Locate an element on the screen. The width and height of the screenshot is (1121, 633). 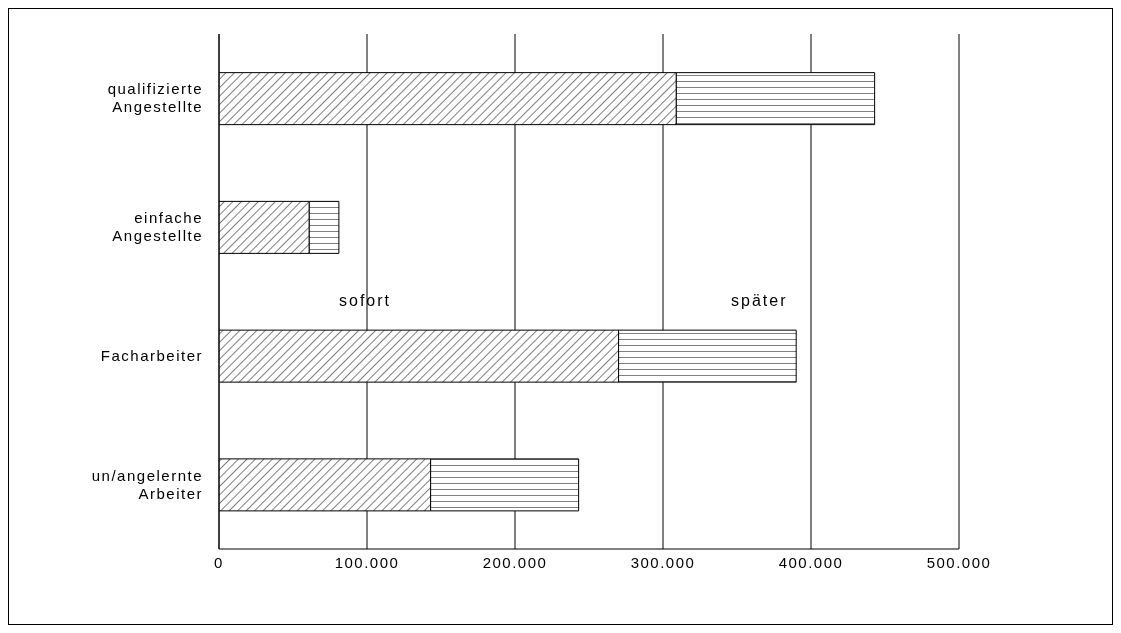
y-tick-label: einfache Angestellte is located at coordinates (157, 227).